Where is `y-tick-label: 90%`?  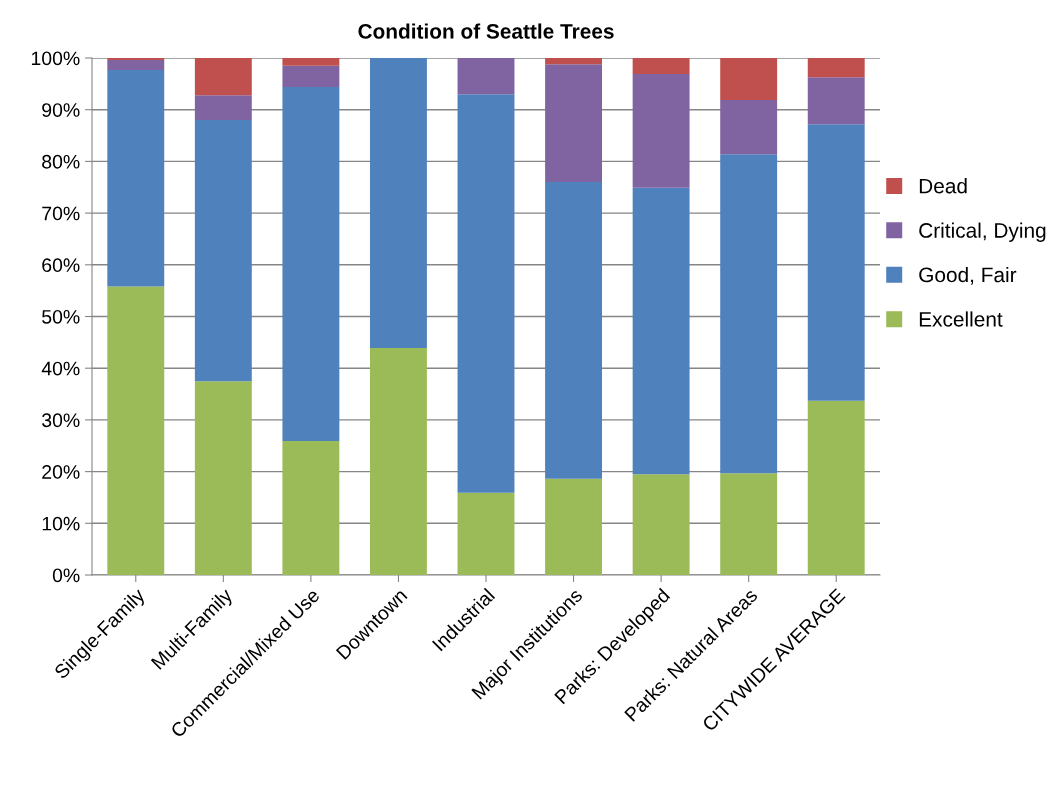
y-tick-label: 90% is located at coordinates (61, 110).